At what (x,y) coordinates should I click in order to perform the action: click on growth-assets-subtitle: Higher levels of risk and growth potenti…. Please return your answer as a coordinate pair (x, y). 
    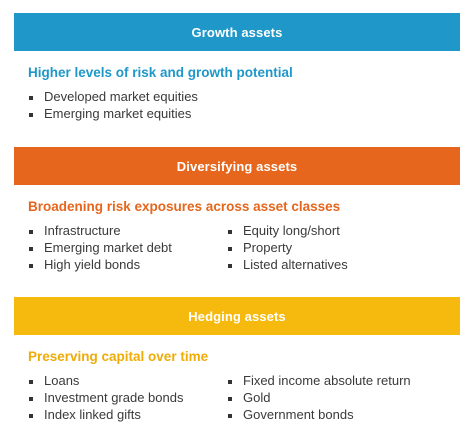
    Looking at the image, I should click on (160, 72).